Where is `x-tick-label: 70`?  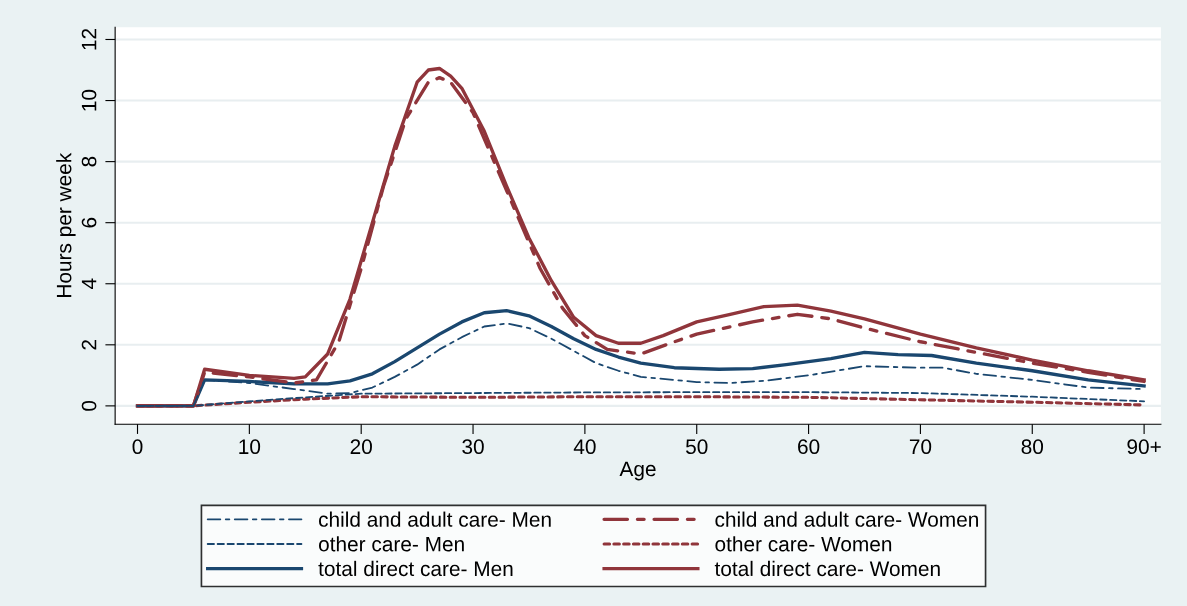 x-tick-label: 70 is located at coordinates (920, 447).